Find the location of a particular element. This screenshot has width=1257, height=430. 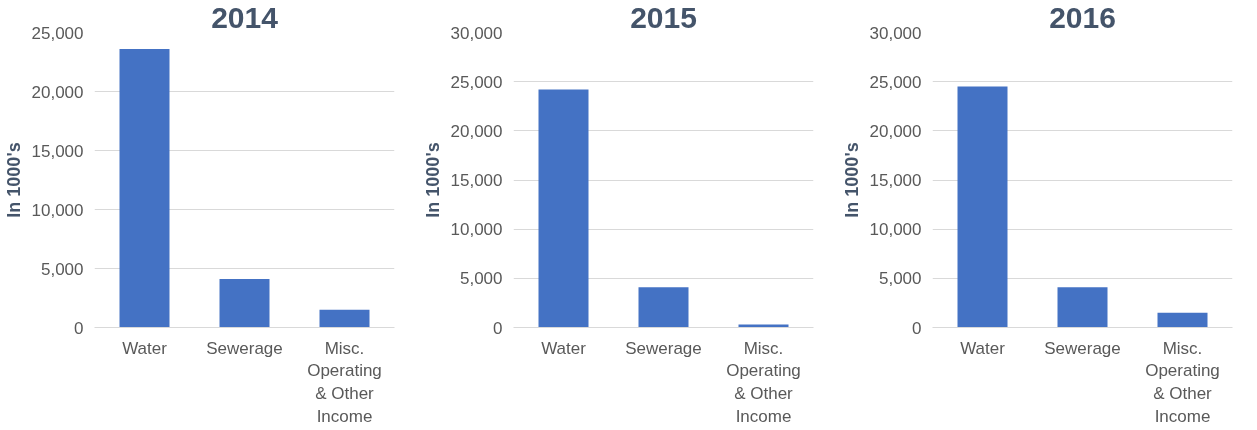

chart-title: 2014 is located at coordinates (245, 17).